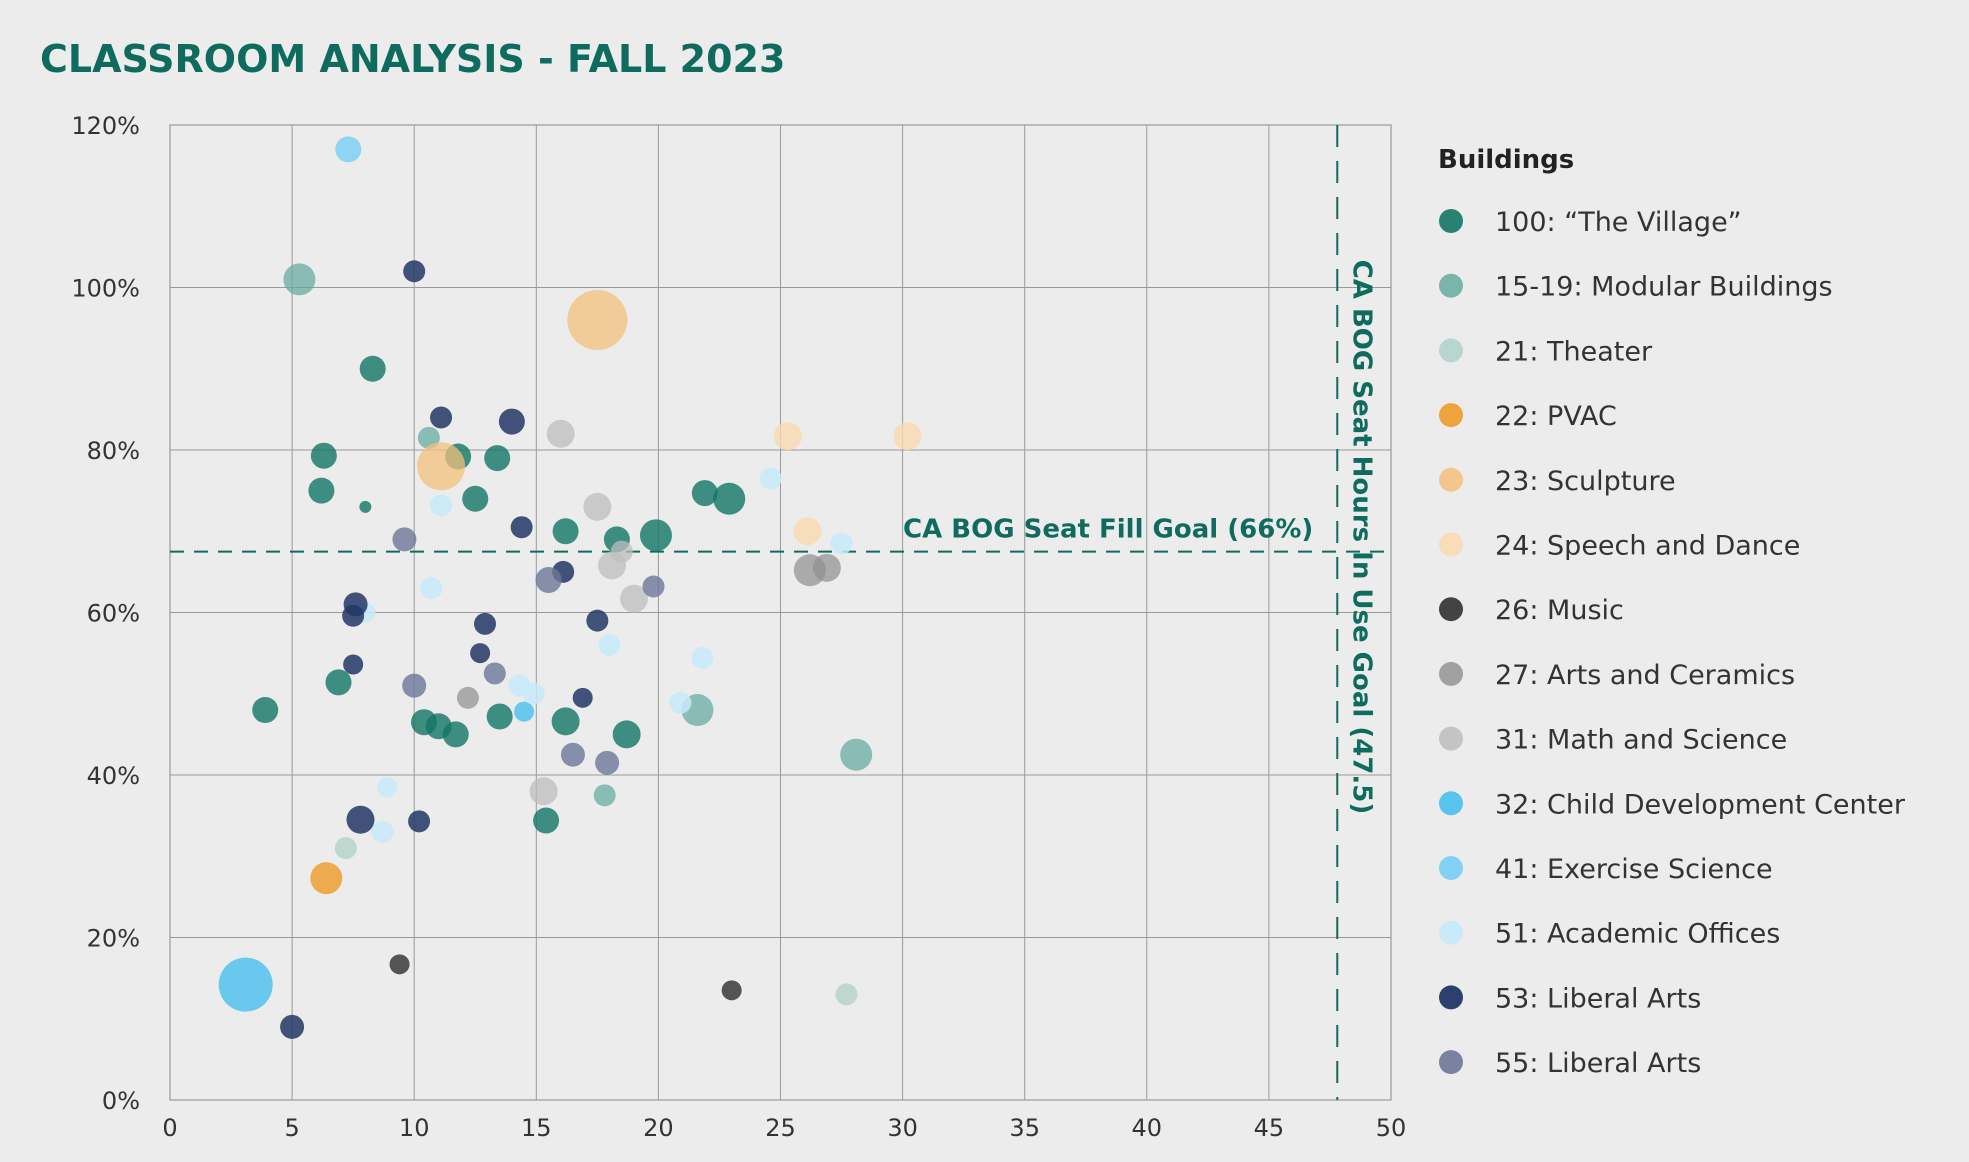  I want to click on legend-label: 100: “The Village”, so click(1618, 222).